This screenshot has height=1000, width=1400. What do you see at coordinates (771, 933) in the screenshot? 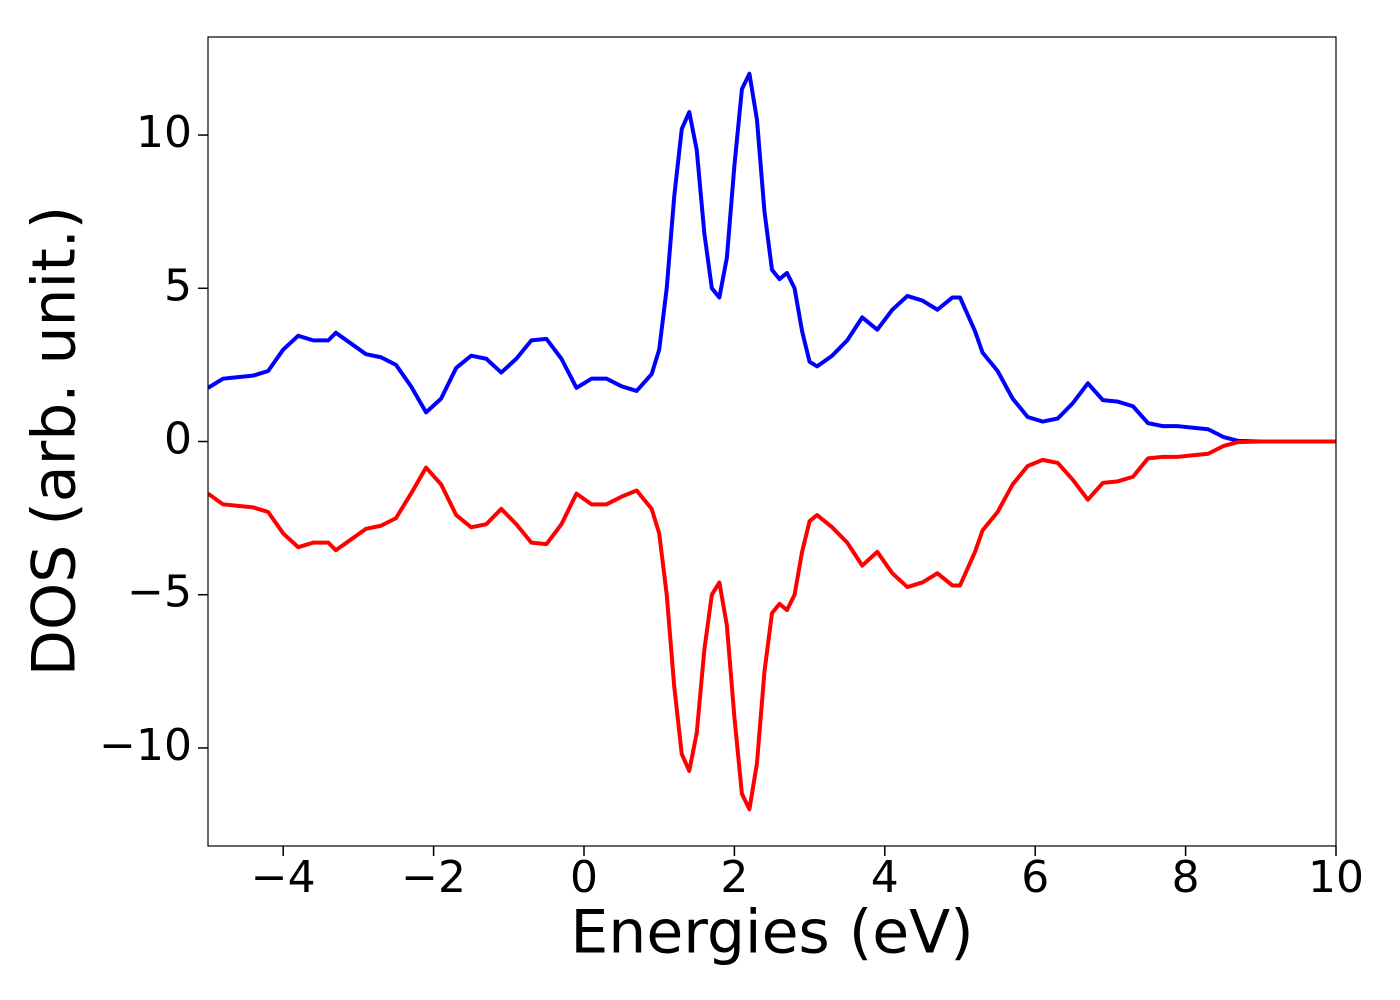
I see `x-axis-label: Energies (eV)` at bounding box center [771, 933].